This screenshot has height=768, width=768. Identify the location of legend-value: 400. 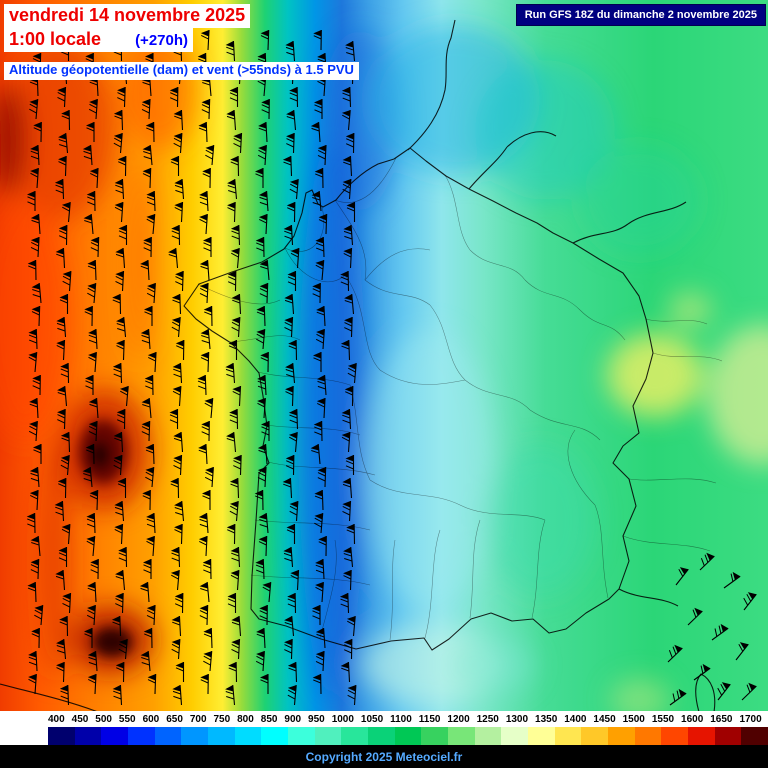
(56, 719).